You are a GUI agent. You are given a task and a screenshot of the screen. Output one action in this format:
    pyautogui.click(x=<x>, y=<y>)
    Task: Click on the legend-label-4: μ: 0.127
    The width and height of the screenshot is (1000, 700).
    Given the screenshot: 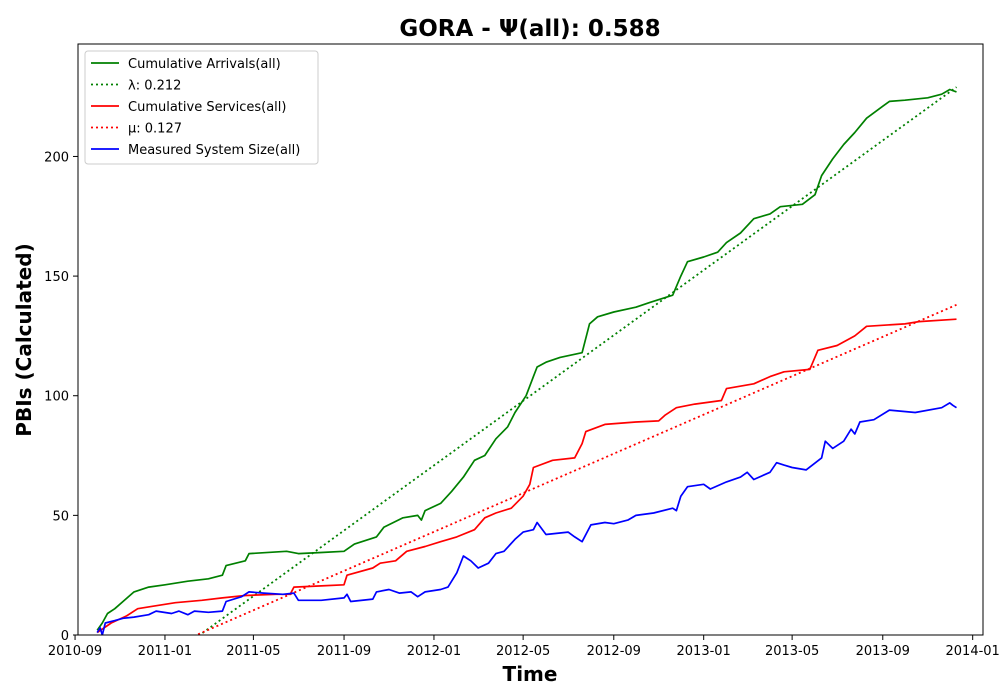 What is the action you would take?
    pyautogui.click(x=155, y=129)
    